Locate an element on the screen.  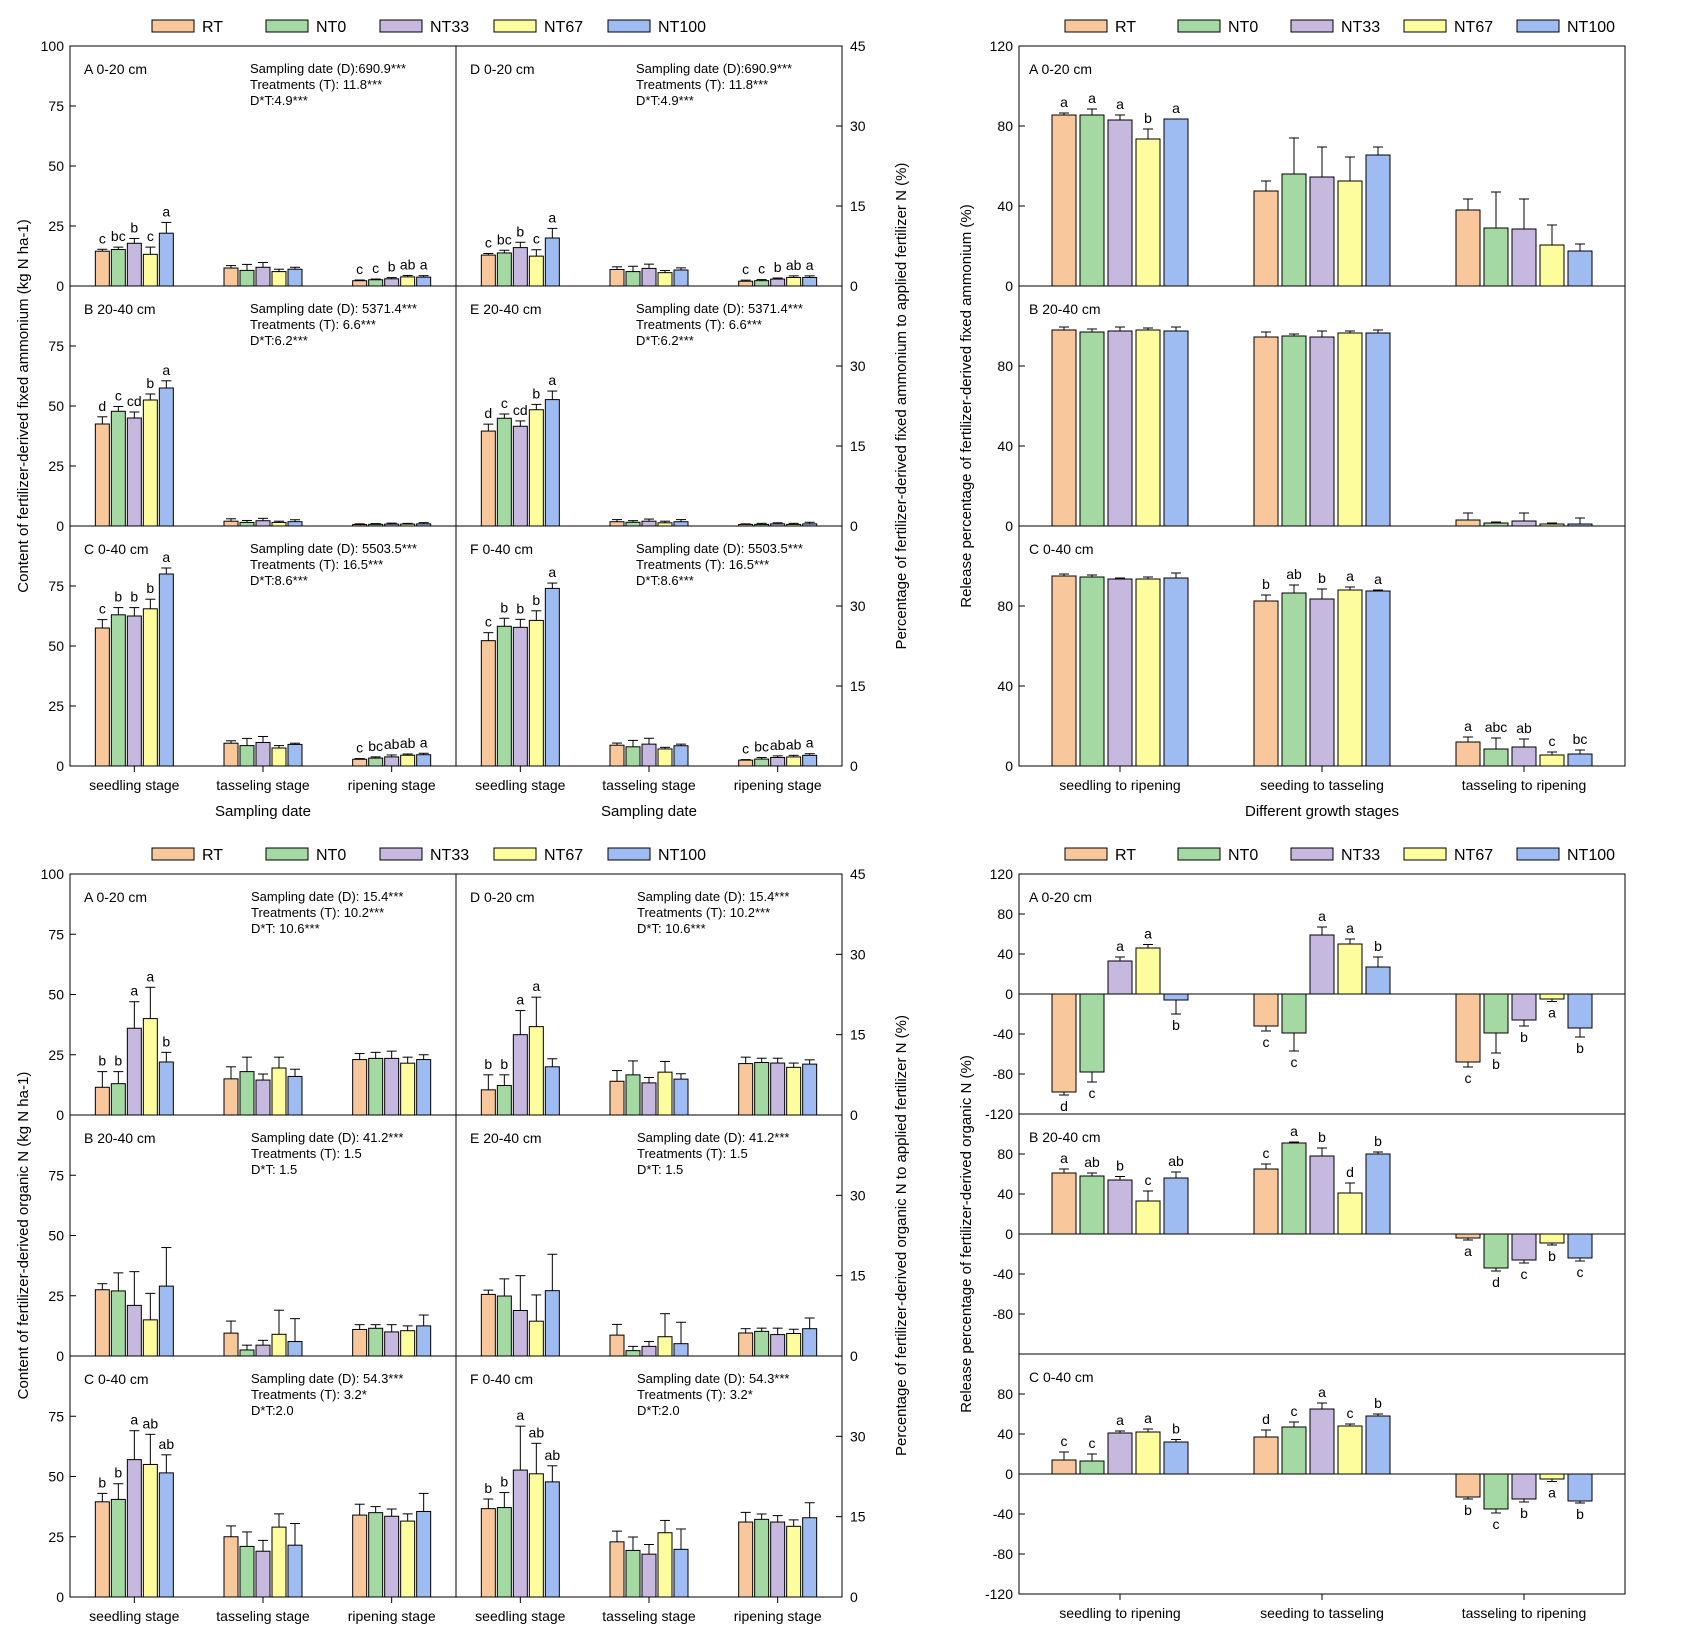
legend-label-nt33: NT33 is located at coordinates (1360, 855).